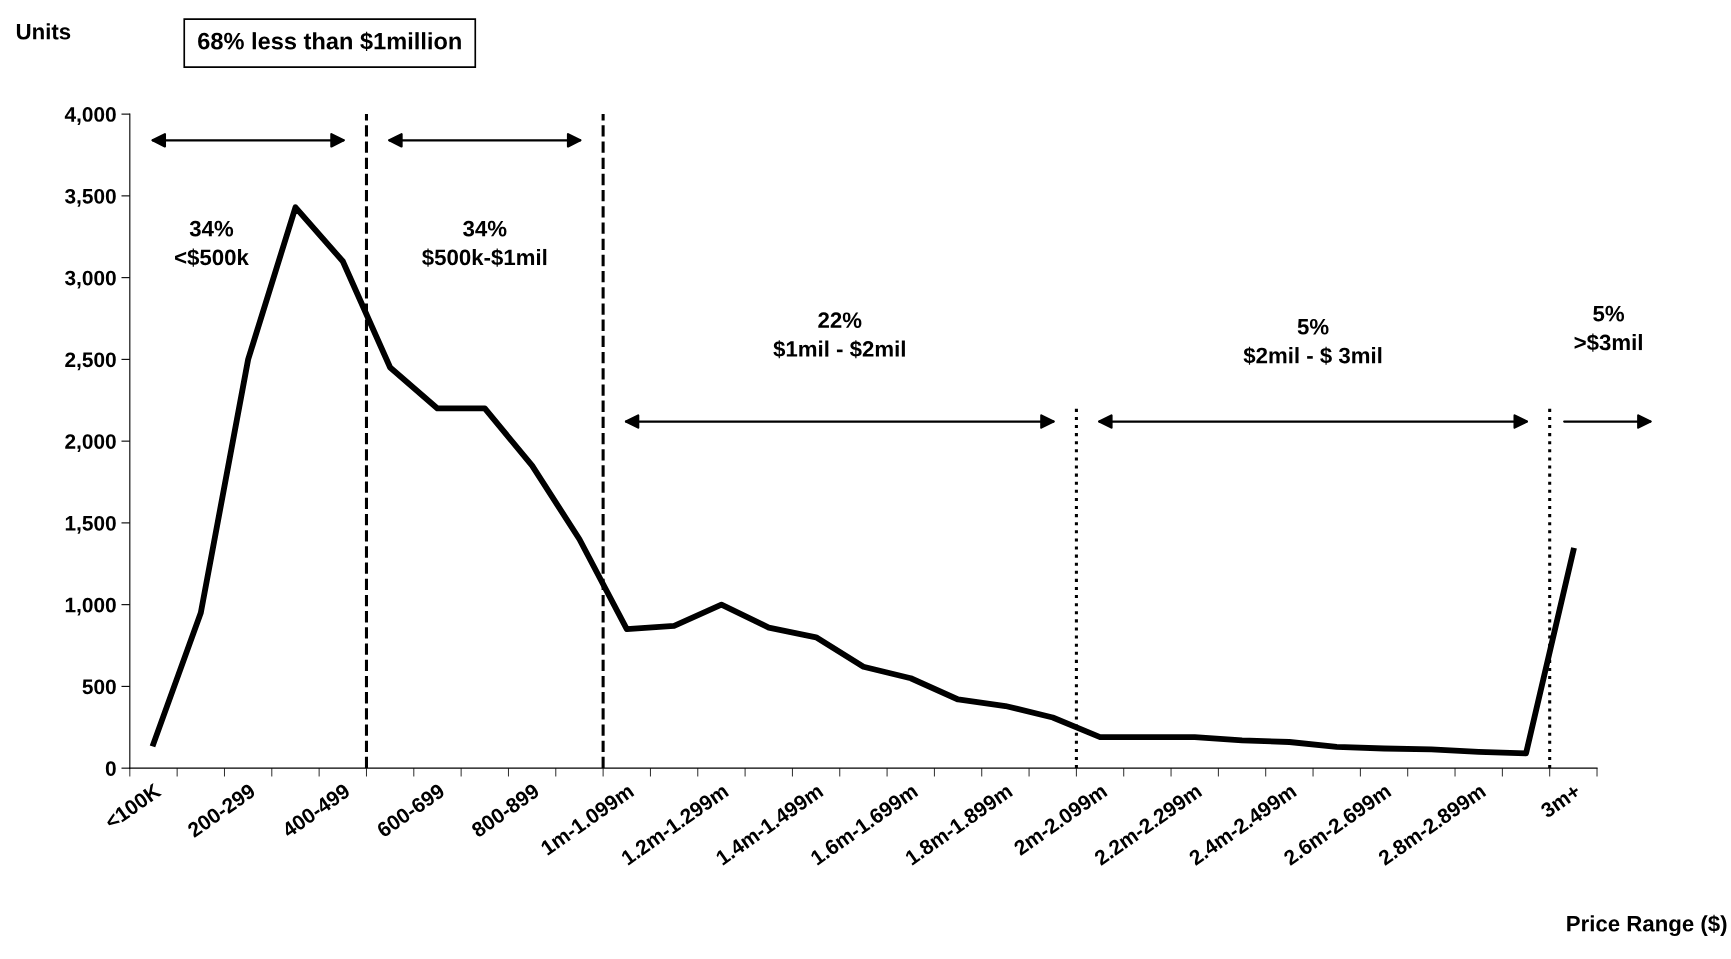  I want to click on y-tick-label: 0, so click(110, 768).